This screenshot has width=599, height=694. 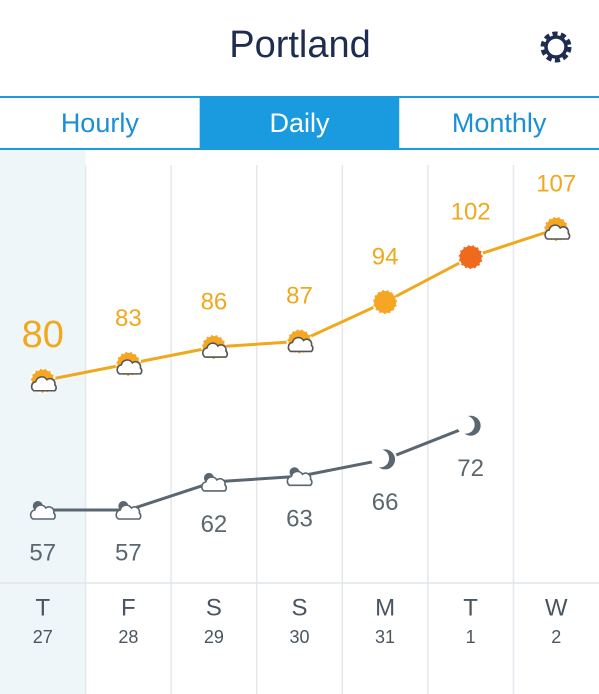 What do you see at coordinates (556, 637) in the screenshot?
I see `date-label: 2` at bounding box center [556, 637].